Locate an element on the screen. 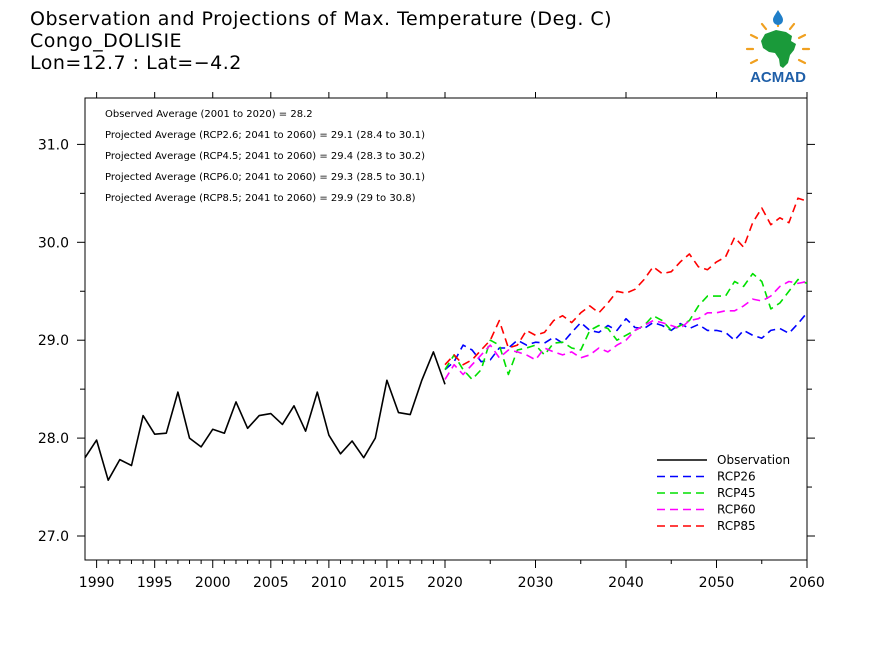  annotation-line: Observed Average (2001 to 2020) = 28.2 is located at coordinates (209, 114).